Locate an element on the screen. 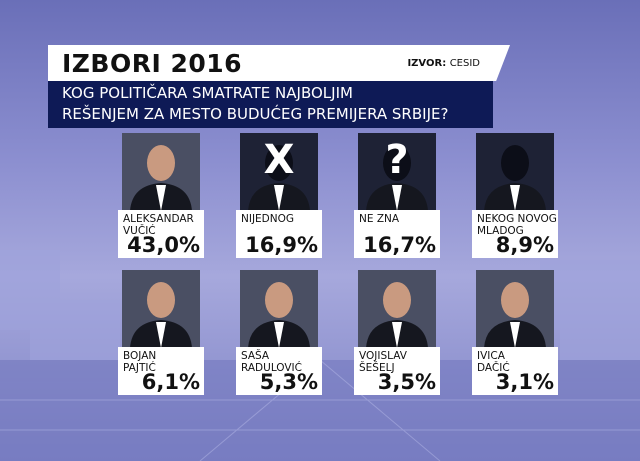 This screenshot has width=640, height=461. candidate-name: RADULOVIĆ is located at coordinates (271, 368).